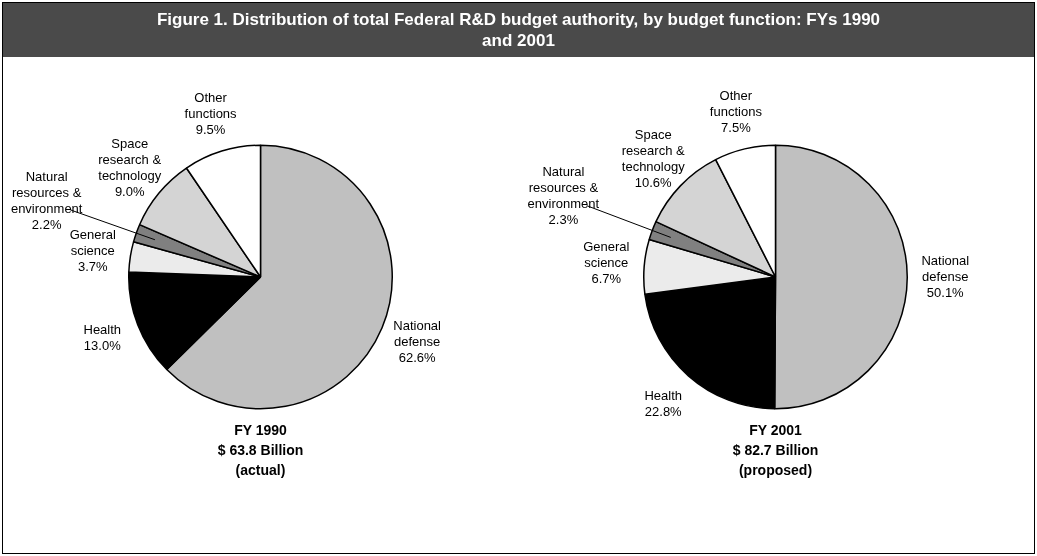 The image size is (1037, 556). I want to click on data-label: 6.7%, so click(606, 279).